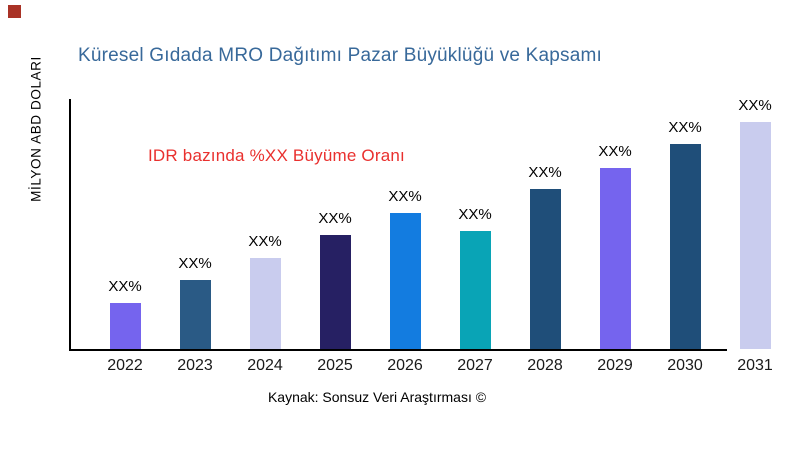 Image resolution: width=800 pixels, height=450 pixels. What do you see at coordinates (14, 11) in the screenshot?
I see `brand-logo-mark` at bounding box center [14, 11].